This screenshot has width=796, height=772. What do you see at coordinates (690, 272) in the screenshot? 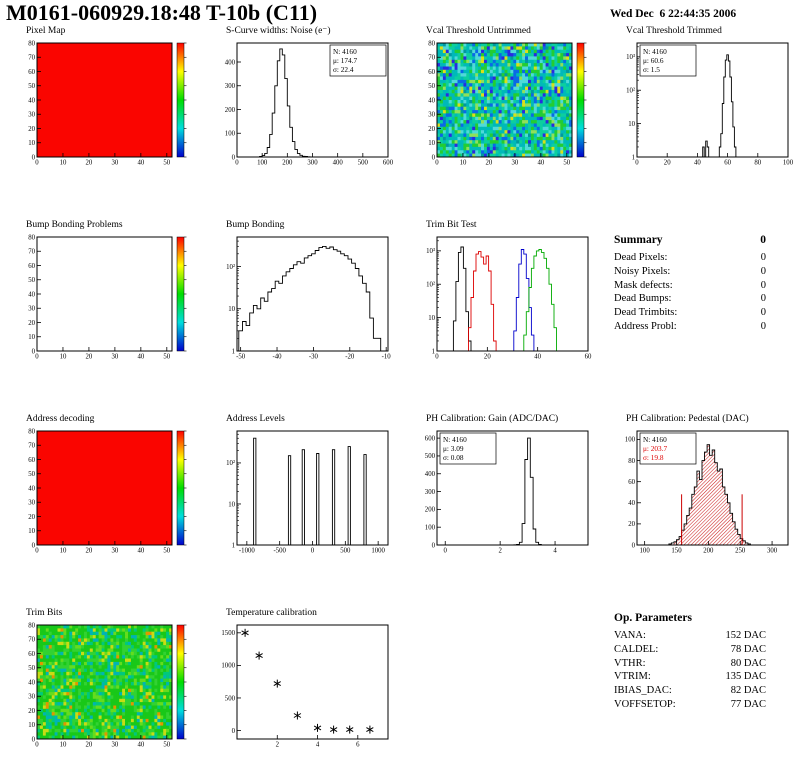
I see `summary-row: Noisy Pixels: 0` at bounding box center [690, 272].